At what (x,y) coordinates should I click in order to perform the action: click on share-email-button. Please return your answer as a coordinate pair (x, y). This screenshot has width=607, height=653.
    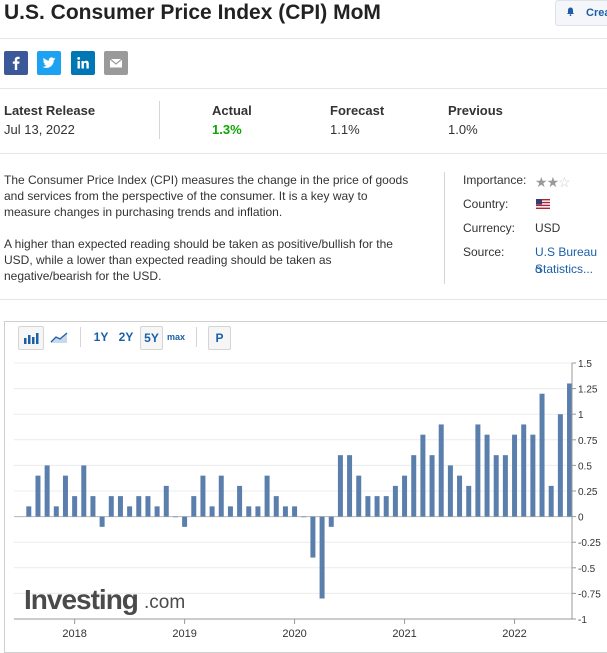
    Looking at the image, I should click on (116, 63).